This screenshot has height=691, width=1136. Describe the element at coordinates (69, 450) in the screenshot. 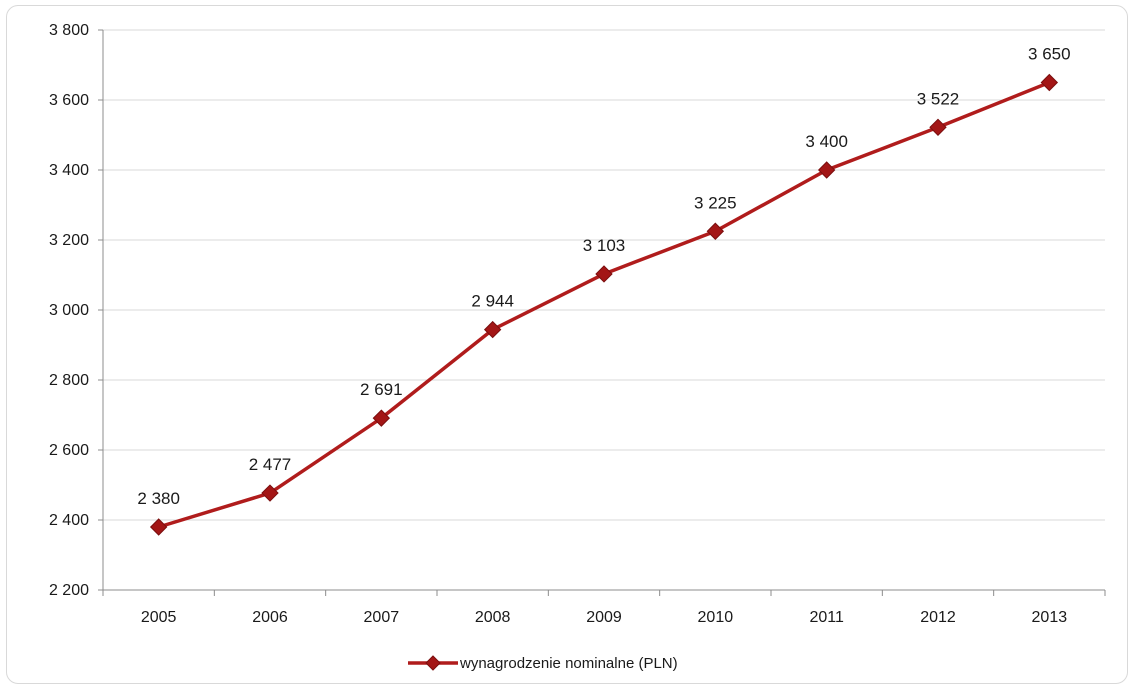

I see `y-tick-label: 2 600` at that location.